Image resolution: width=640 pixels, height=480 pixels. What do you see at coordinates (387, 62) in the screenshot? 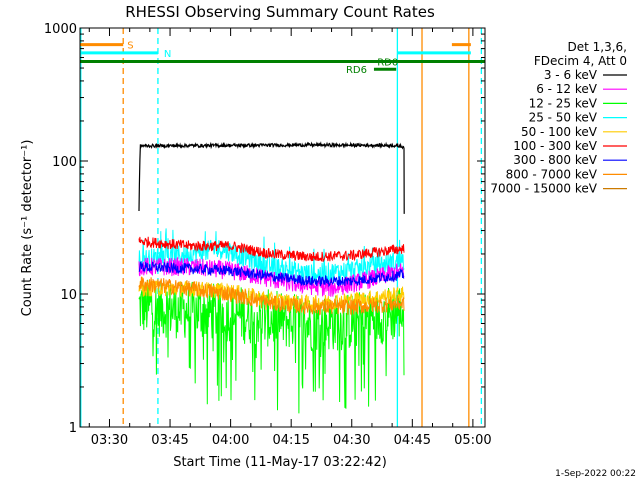
I see `flag-label: RD0` at bounding box center [387, 62].